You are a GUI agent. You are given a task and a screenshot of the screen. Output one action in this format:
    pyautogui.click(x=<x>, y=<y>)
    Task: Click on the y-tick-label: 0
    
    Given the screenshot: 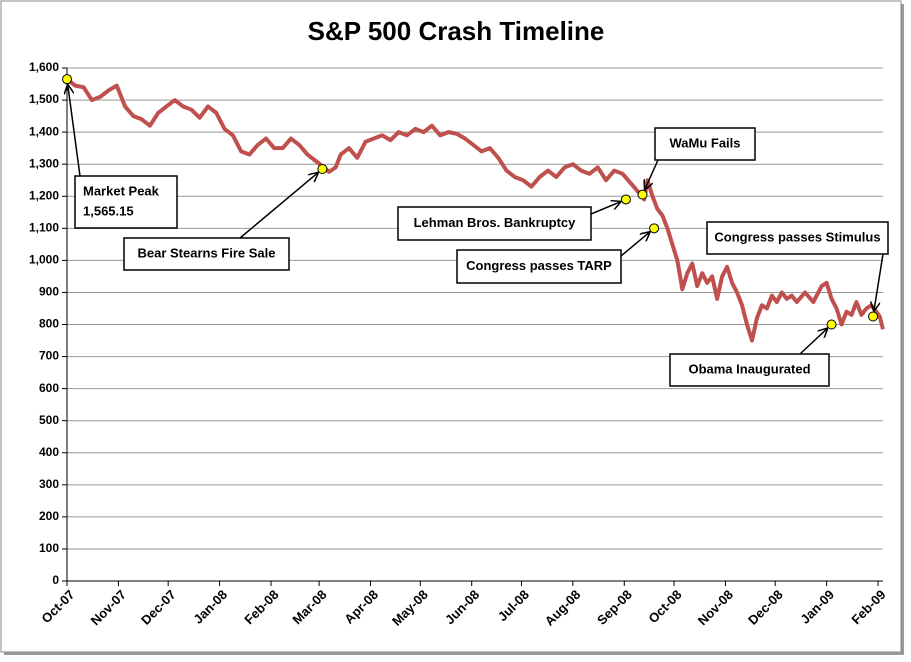 What is the action you would take?
    pyautogui.click(x=55, y=580)
    